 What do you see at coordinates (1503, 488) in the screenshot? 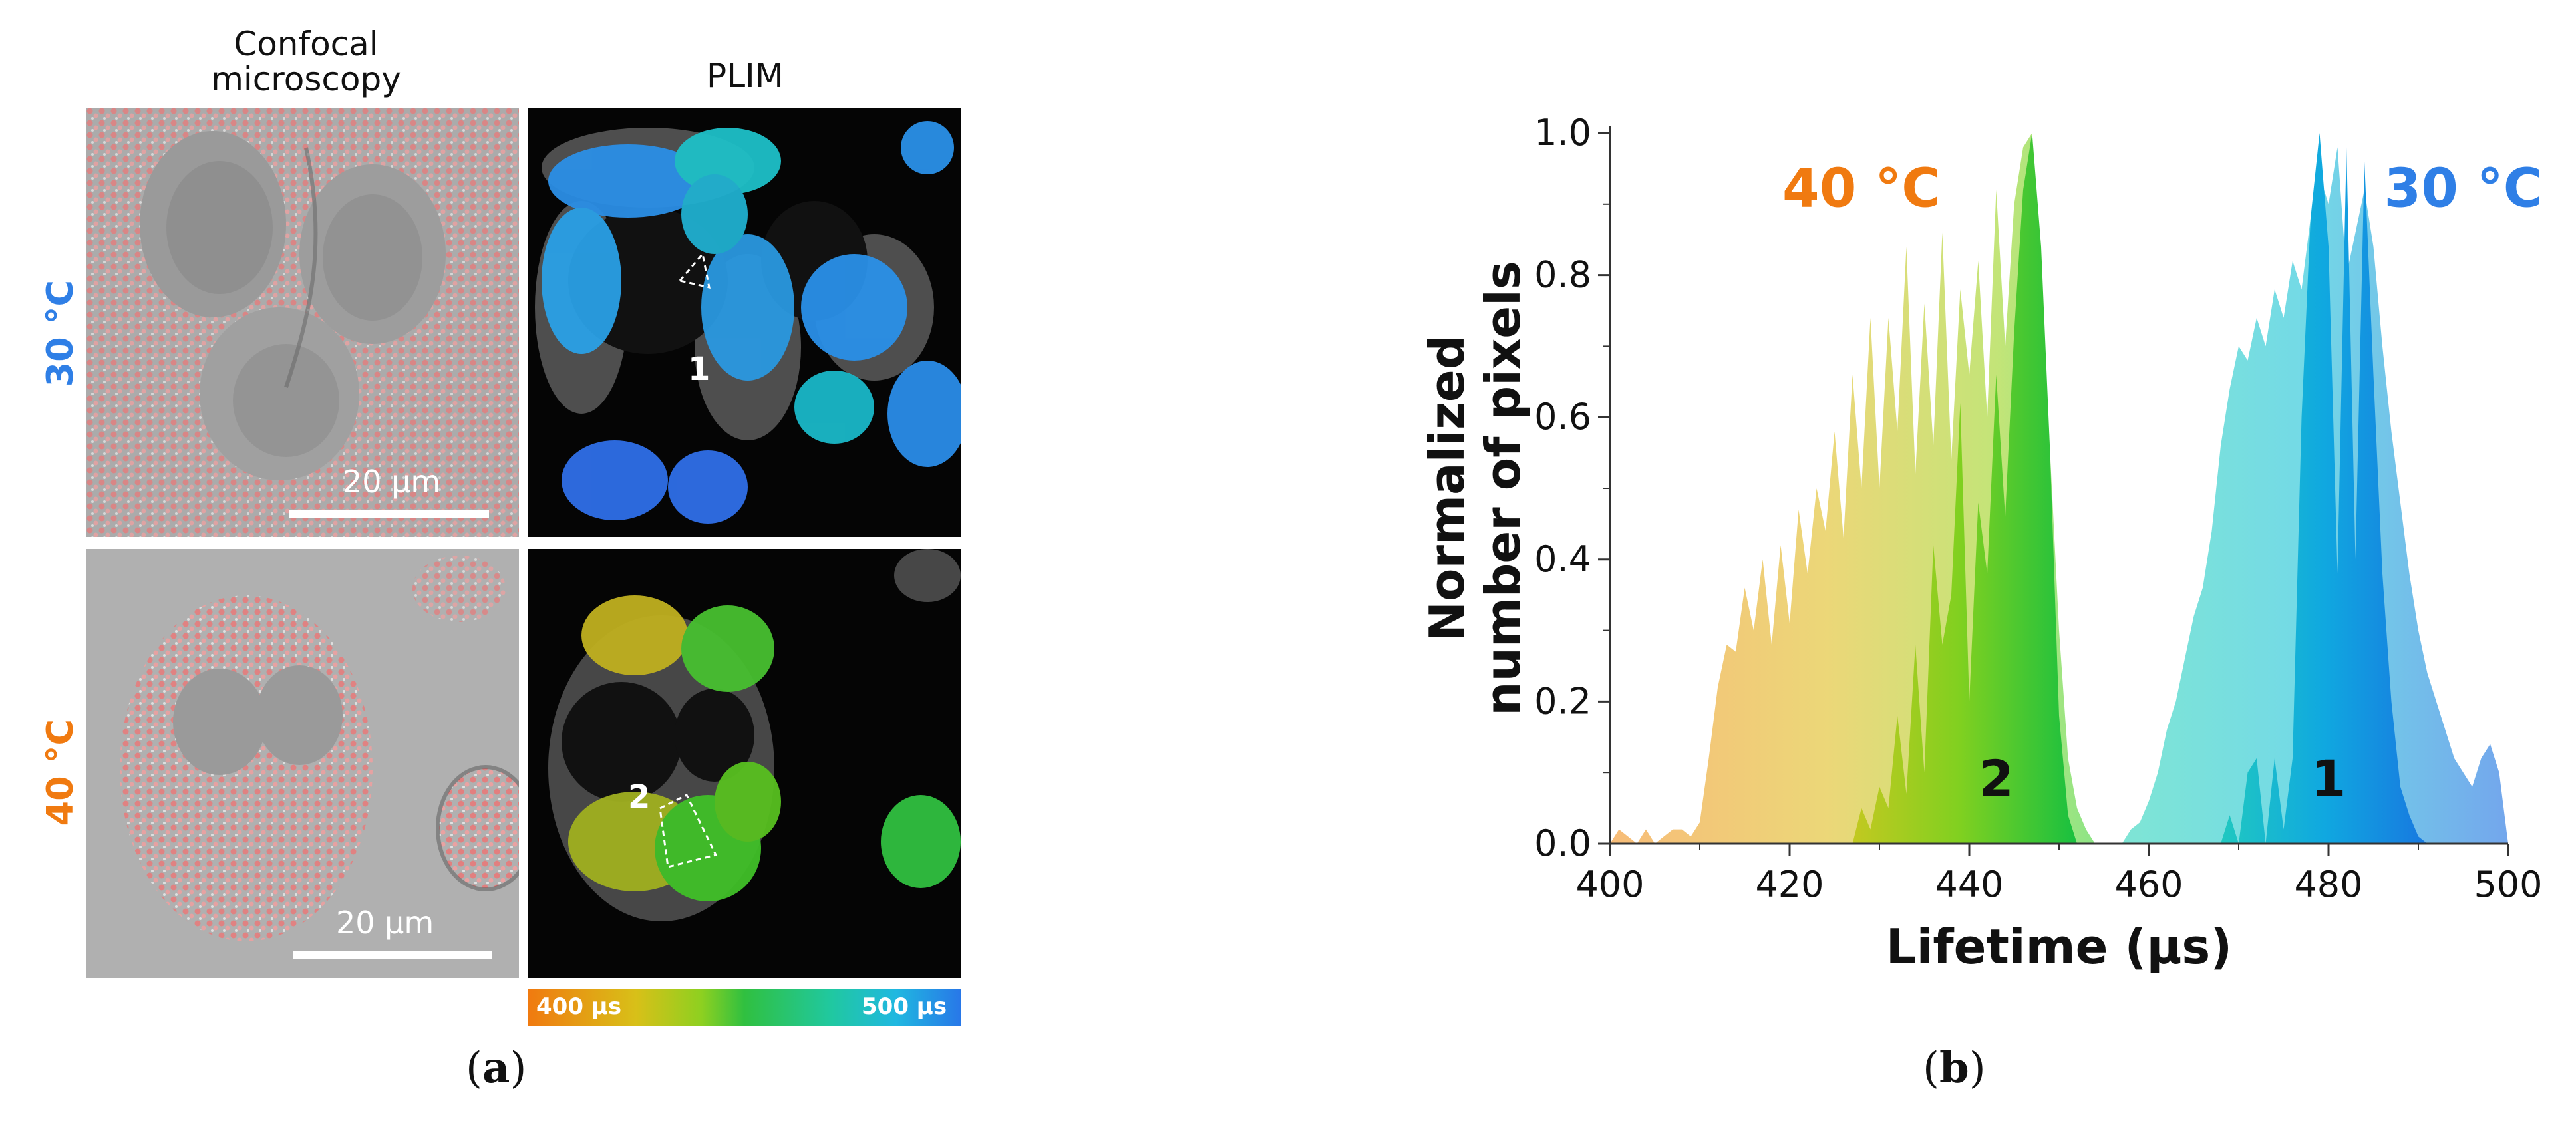
I see `y-axis-label-line: number of pixels` at bounding box center [1503, 488].